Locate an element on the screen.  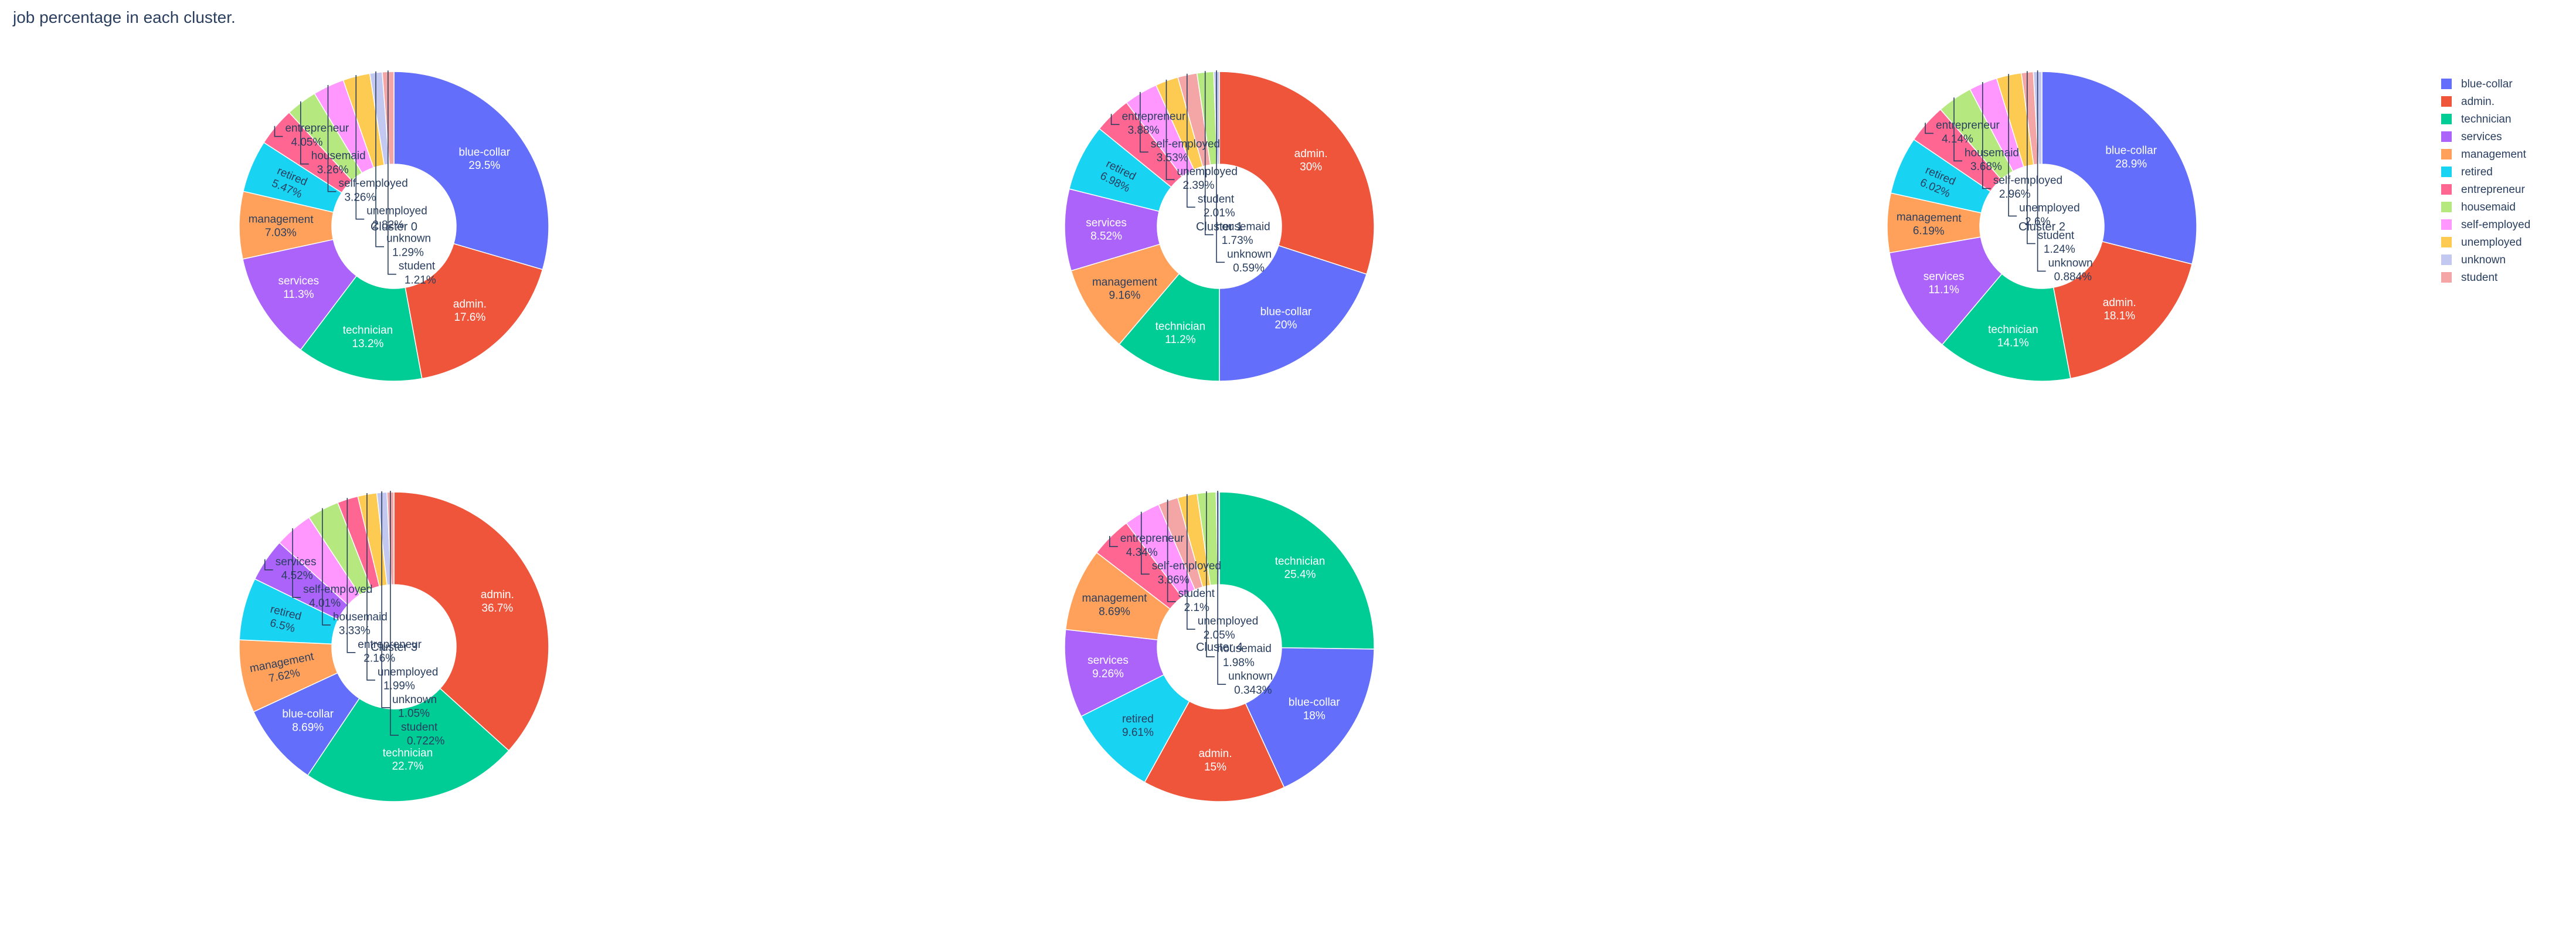
legend-item-entrepreneur: entrepreneur is located at coordinates (2483, 190).